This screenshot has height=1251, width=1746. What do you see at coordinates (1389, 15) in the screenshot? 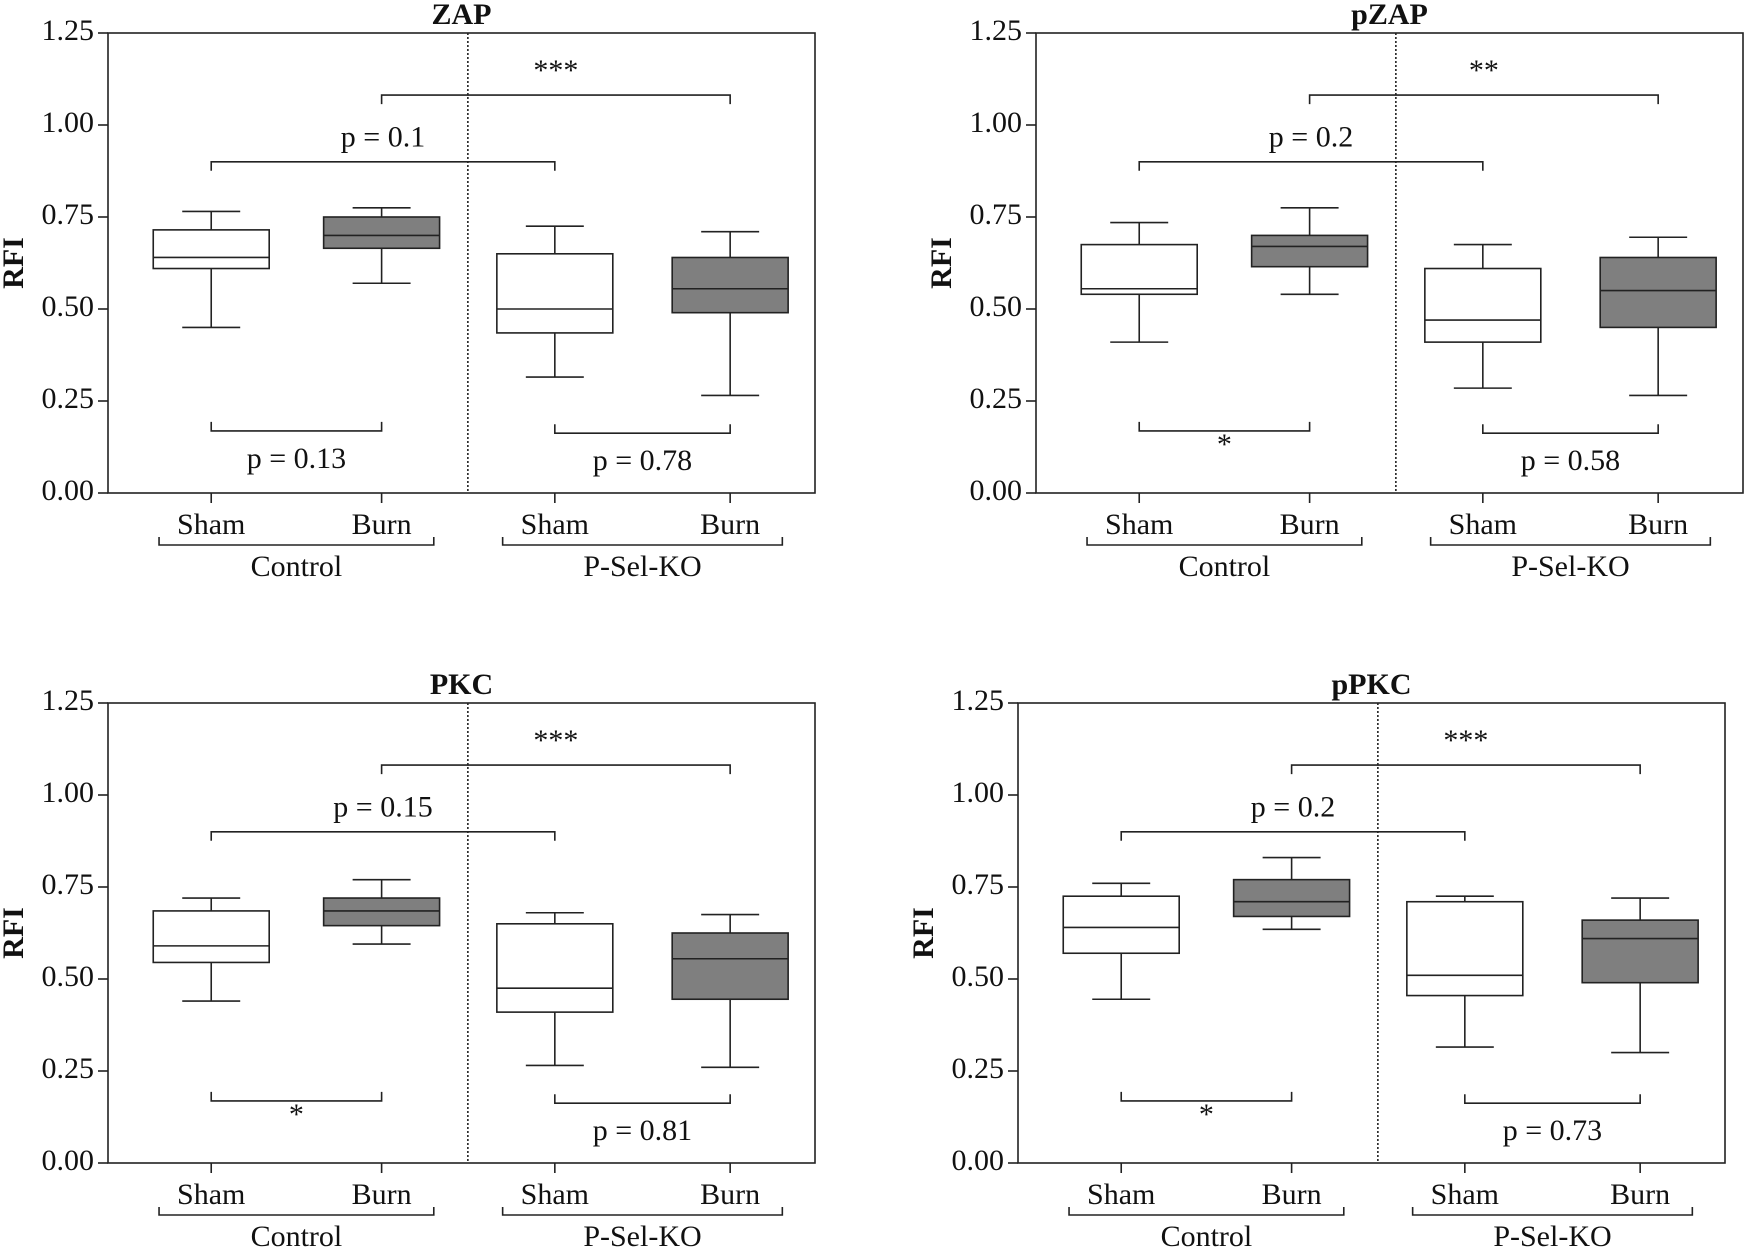
I see `chart-title: pZAP` at bounding box center [1389, 15].